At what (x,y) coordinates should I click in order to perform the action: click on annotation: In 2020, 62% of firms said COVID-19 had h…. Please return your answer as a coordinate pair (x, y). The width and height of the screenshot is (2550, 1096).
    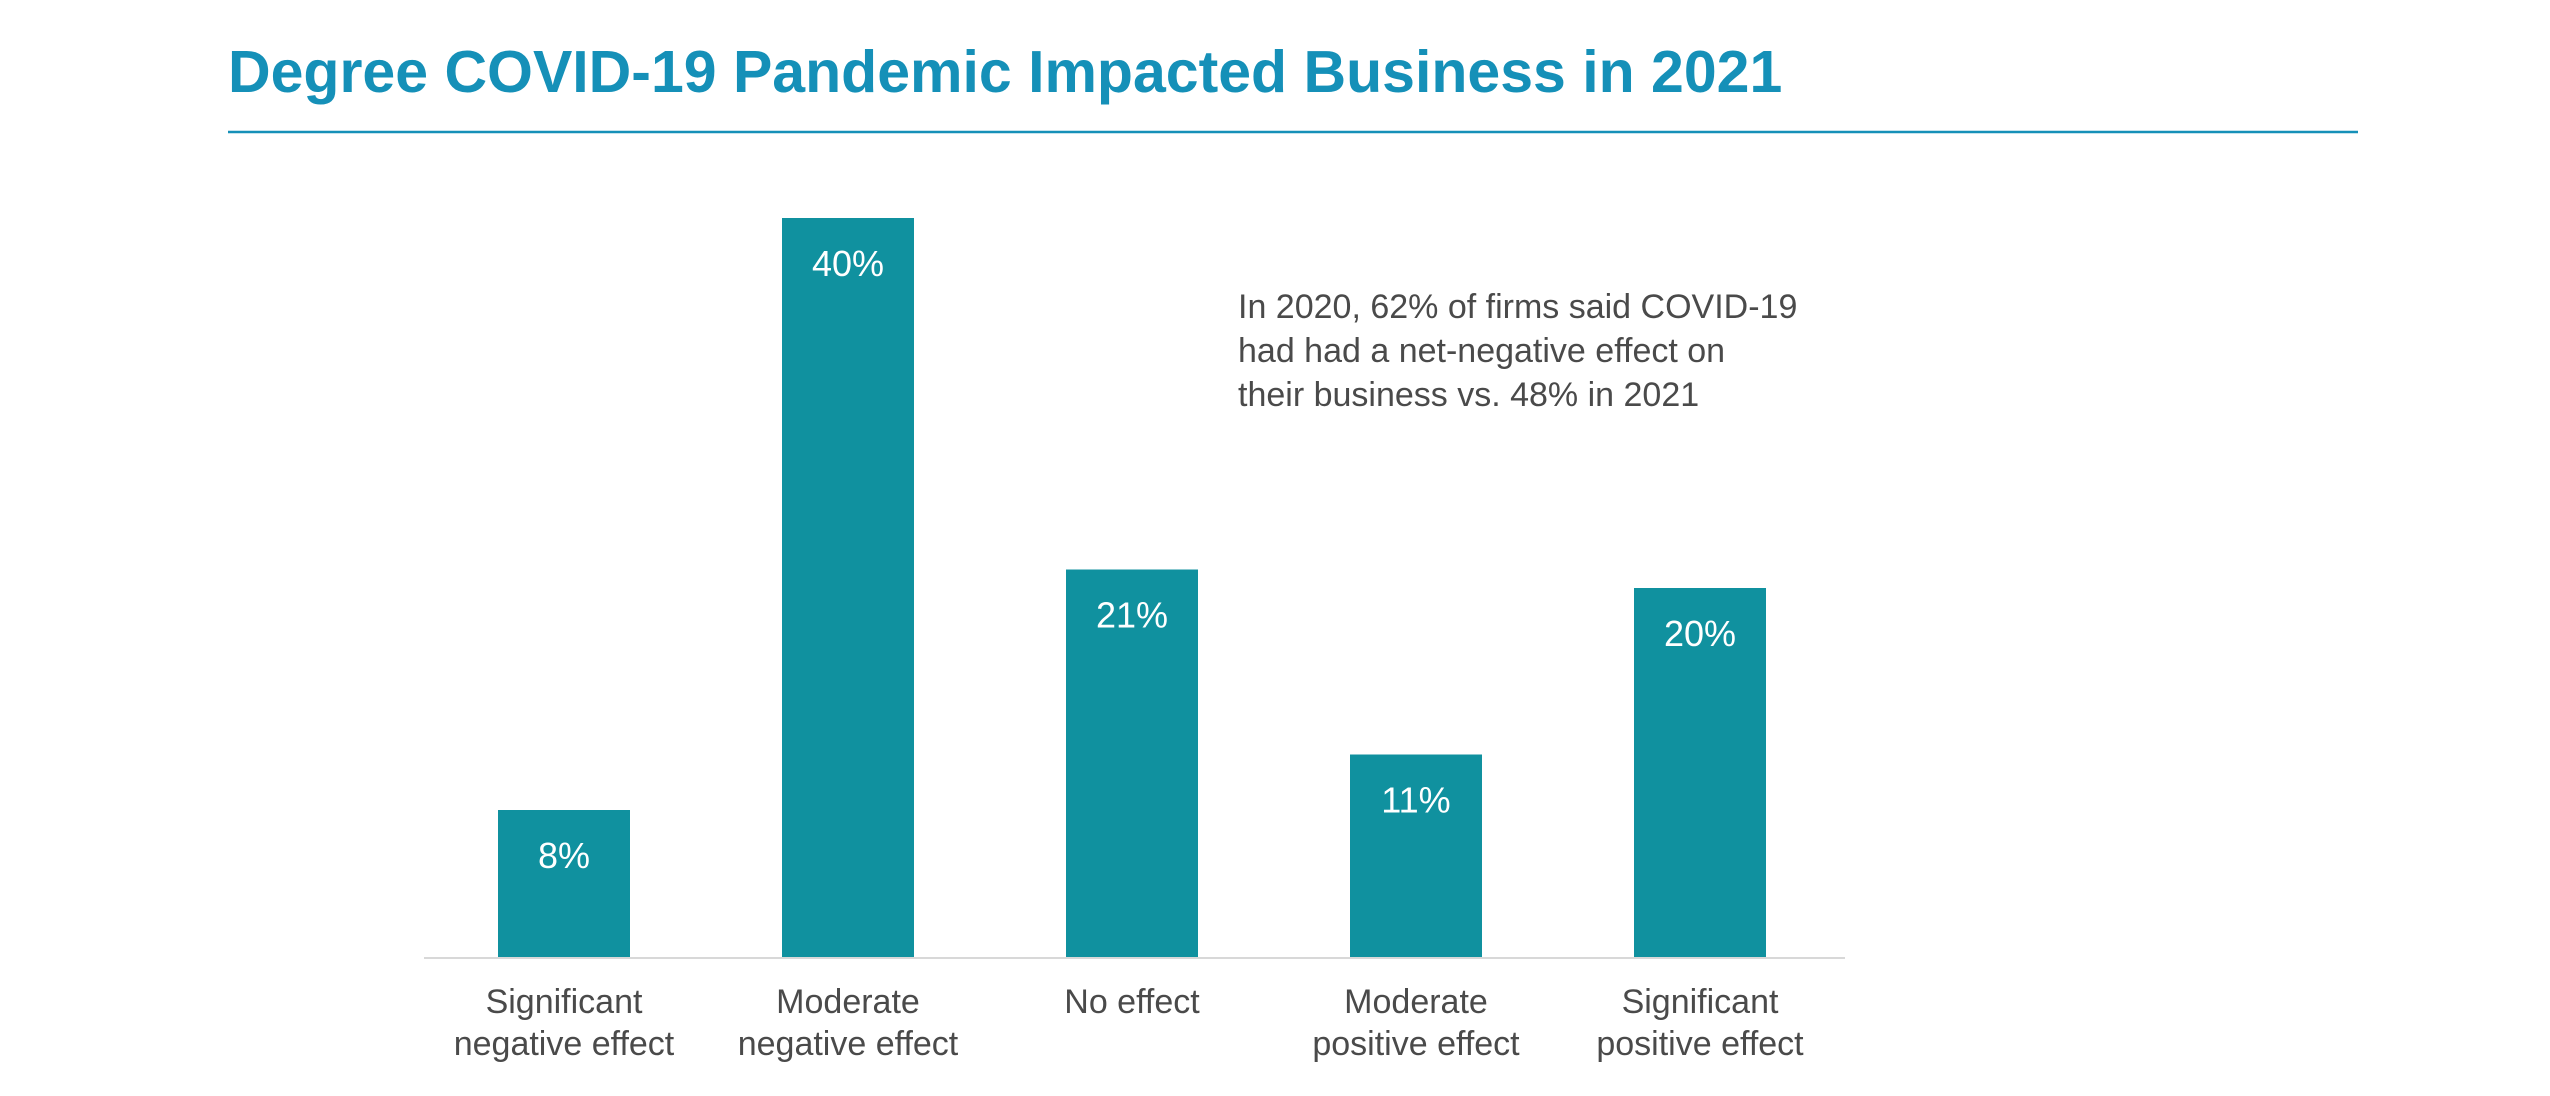
    Looking at the image, I should click on (1517, 351).